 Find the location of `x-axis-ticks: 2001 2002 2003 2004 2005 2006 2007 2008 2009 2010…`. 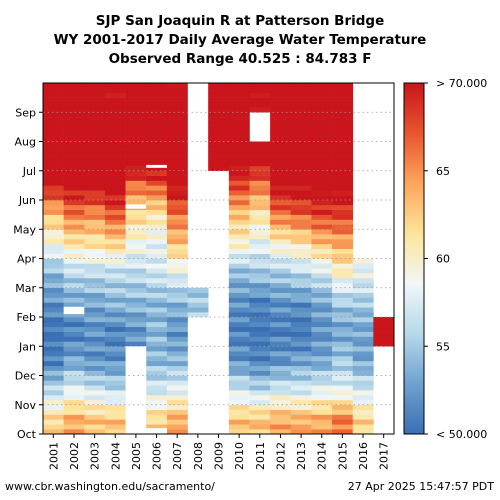

x-axis-ticks: 2001 2002 2003 2004 2005 2006 2007 2008 2009 2010… is located at coordinates (219, 452).